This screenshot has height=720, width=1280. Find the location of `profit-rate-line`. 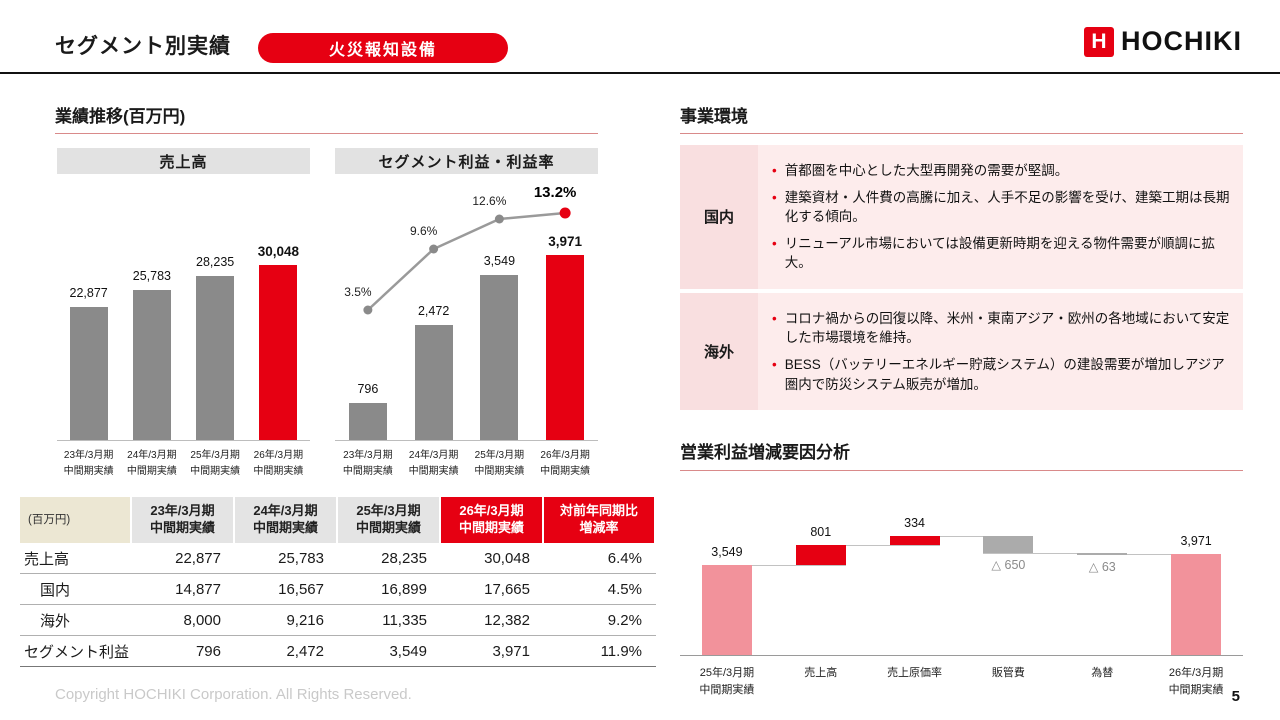

profit-rate-line is located at coordinates (467, 261).